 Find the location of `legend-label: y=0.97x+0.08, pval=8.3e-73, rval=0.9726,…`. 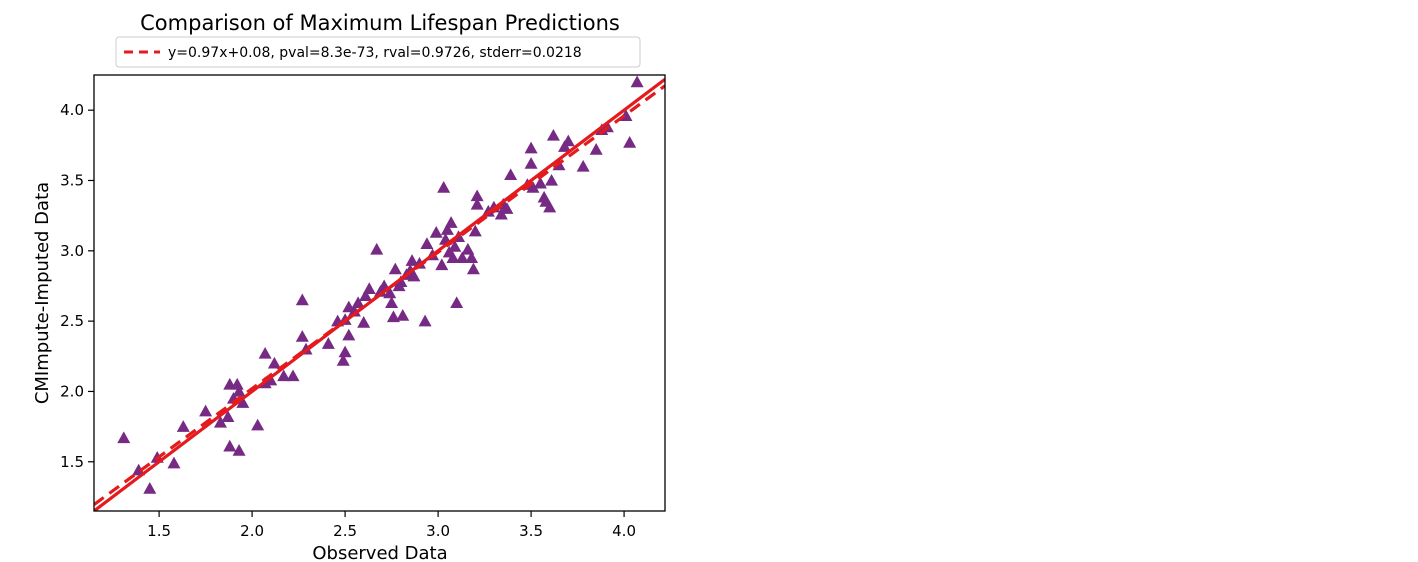

legend-label: y=0.97x+0.08, pval=8.3e-73, rval=0.9726,… is located at coordinates (375, 53).